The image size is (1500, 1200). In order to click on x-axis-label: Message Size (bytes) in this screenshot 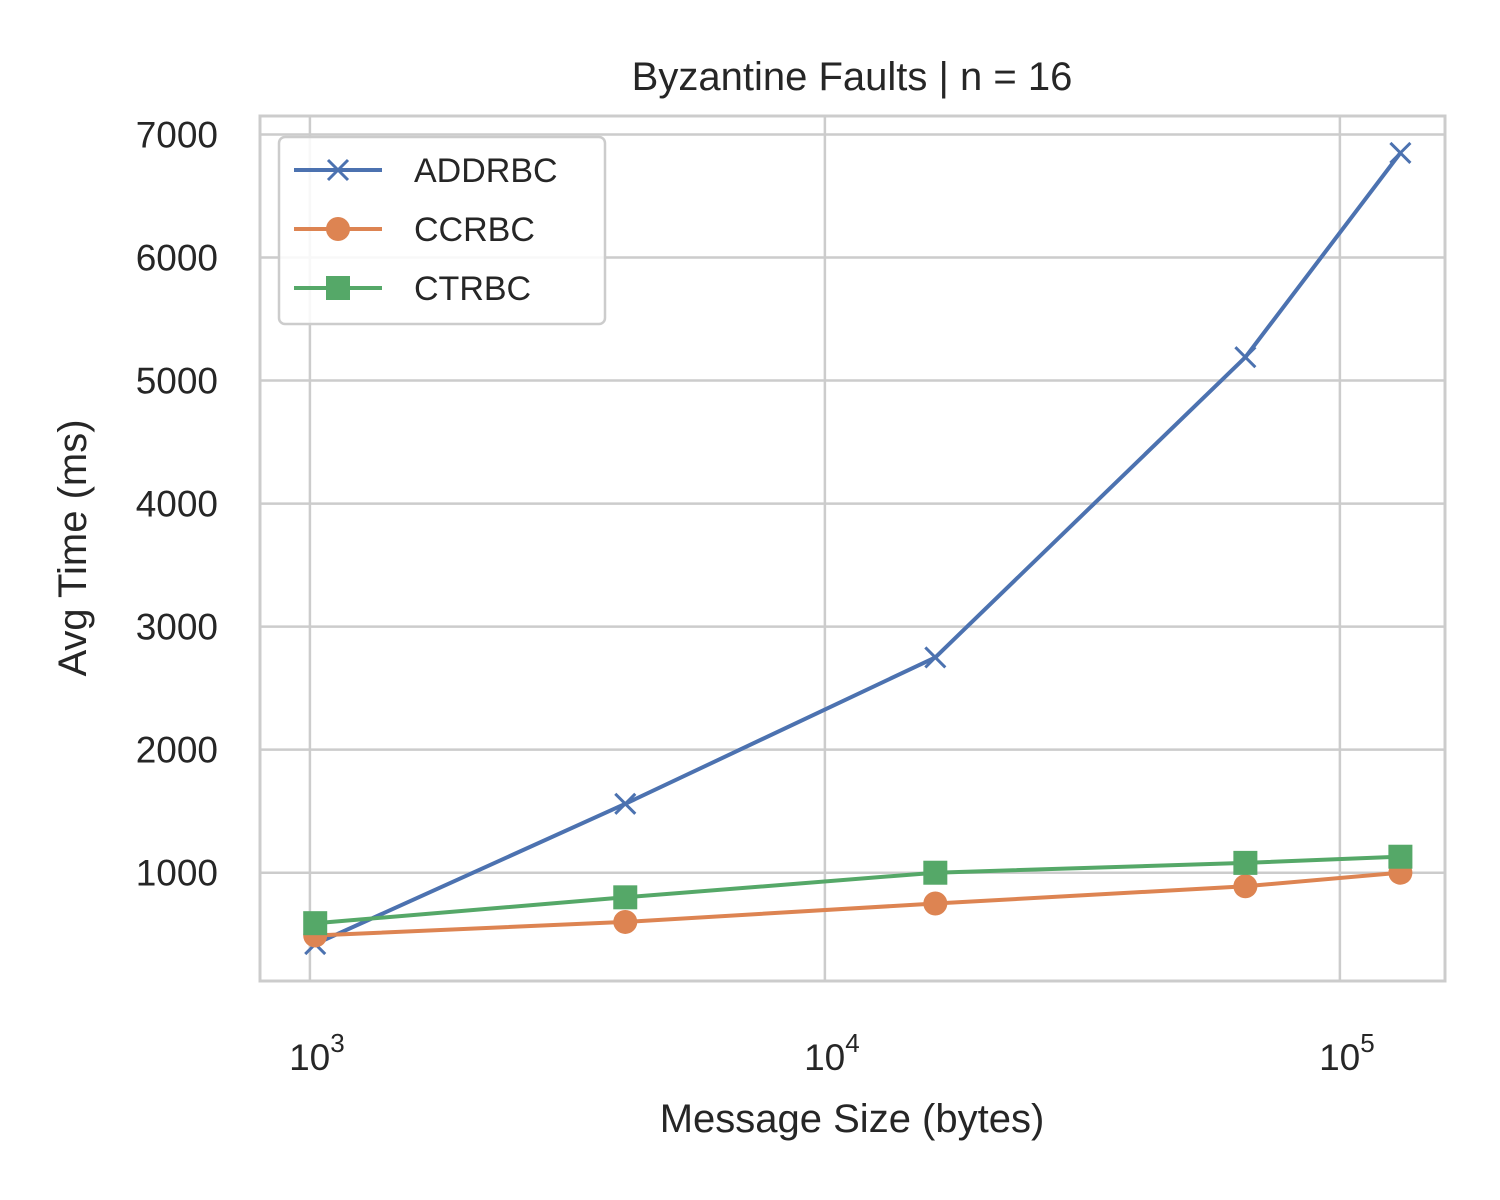, I will do `click(852, 1119)`.